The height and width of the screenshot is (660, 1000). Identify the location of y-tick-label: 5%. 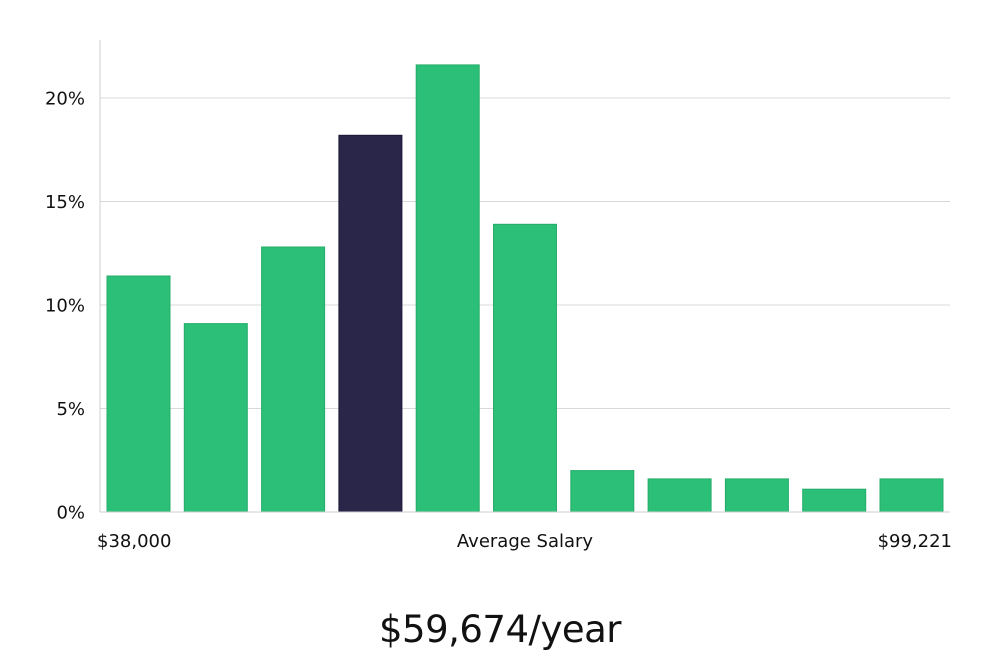
(70, 409).